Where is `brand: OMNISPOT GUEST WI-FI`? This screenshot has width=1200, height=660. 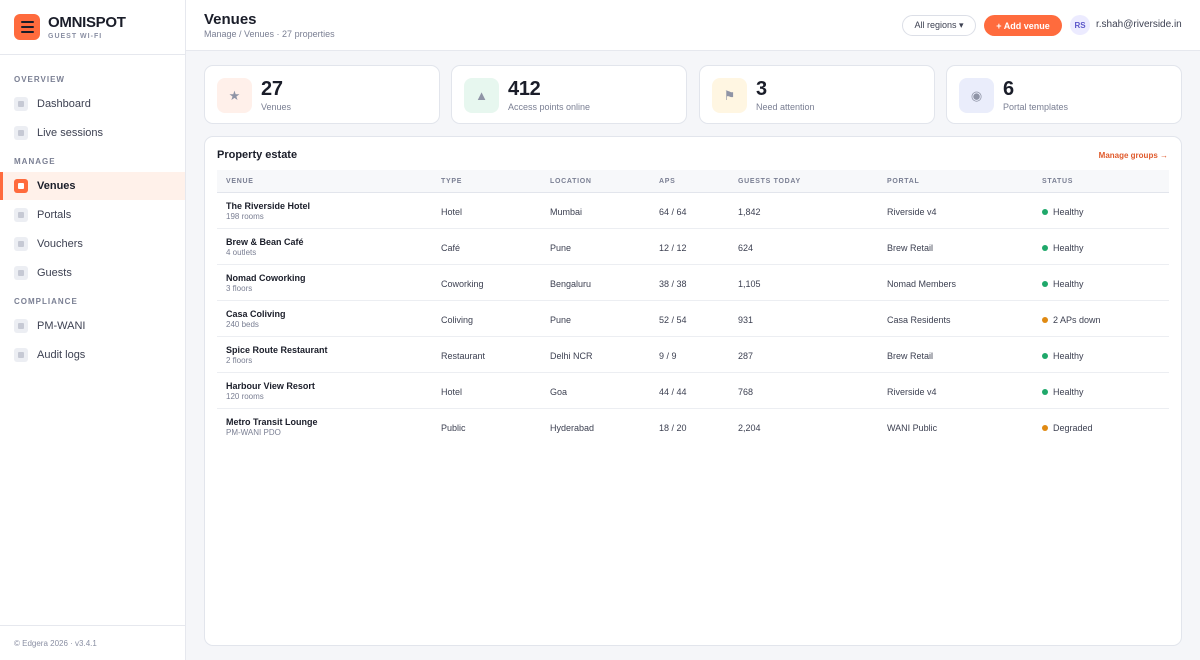
brand: OMNISPOT GUEST WI-FI is located at coordinates (92, 27).